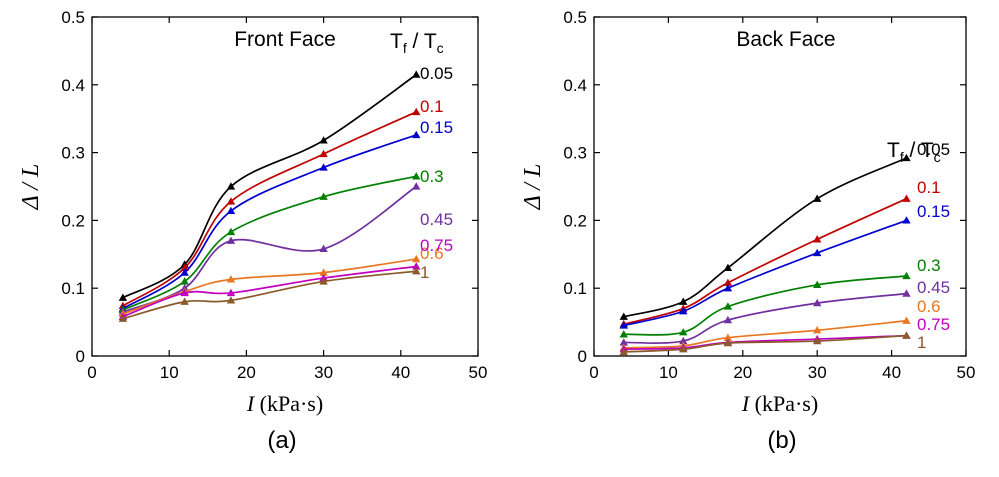 The width and height of the screenshot is (999, 477). I want to click on legend-title: Tf / Tc, so click(914, 152).